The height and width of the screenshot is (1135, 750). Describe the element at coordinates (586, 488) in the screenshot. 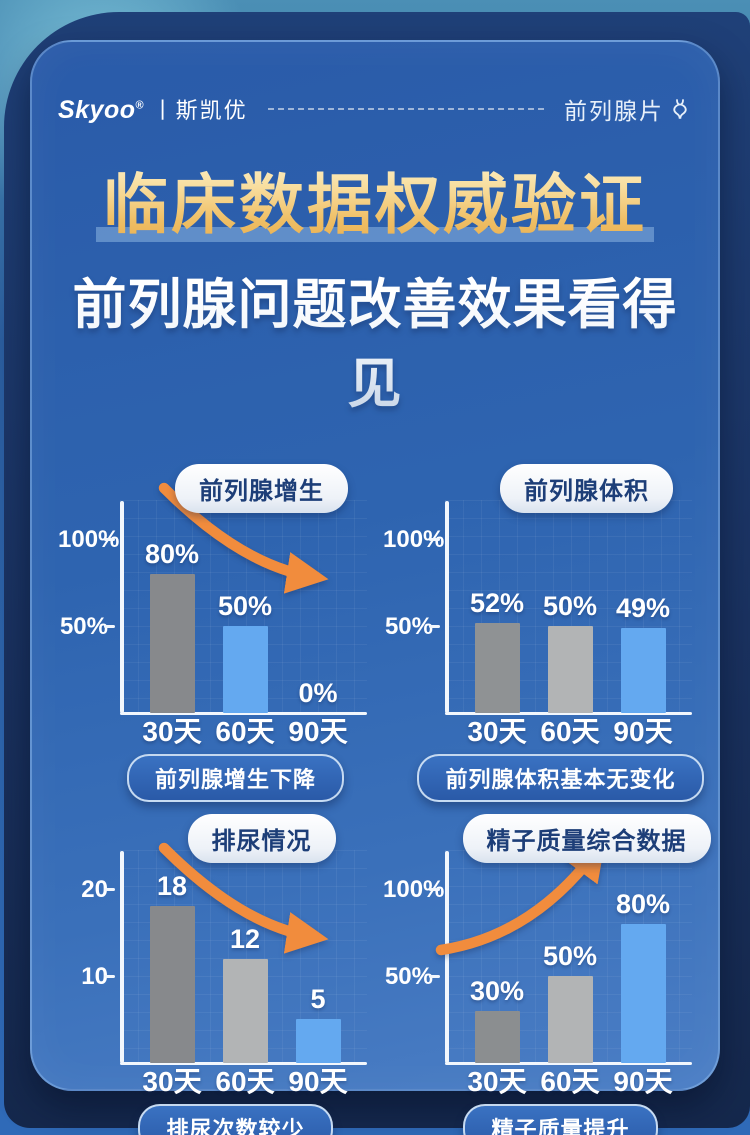

I see `chart-title-pill: 前列腺体积` at that location.